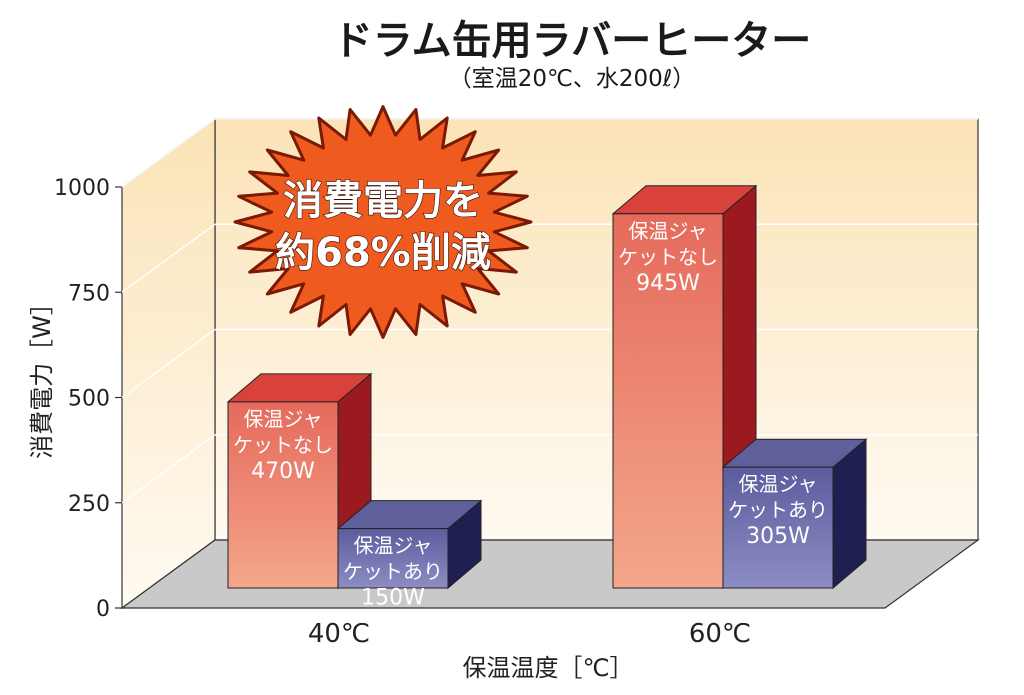  Describe the element at coordinates (778, 536) in the screenshot. I see `bar-data-label: 305W` at that location.